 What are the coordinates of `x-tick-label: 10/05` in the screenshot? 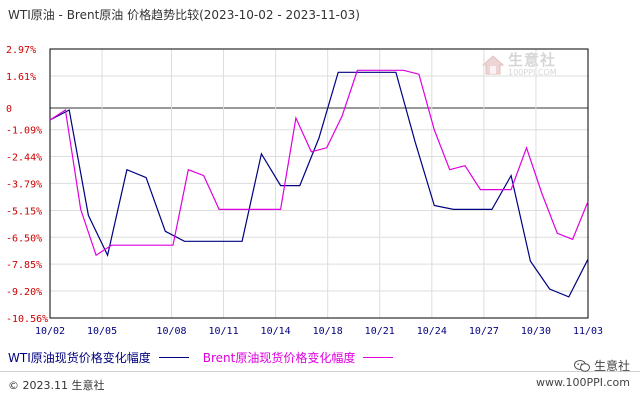 It's located at (102, 331).